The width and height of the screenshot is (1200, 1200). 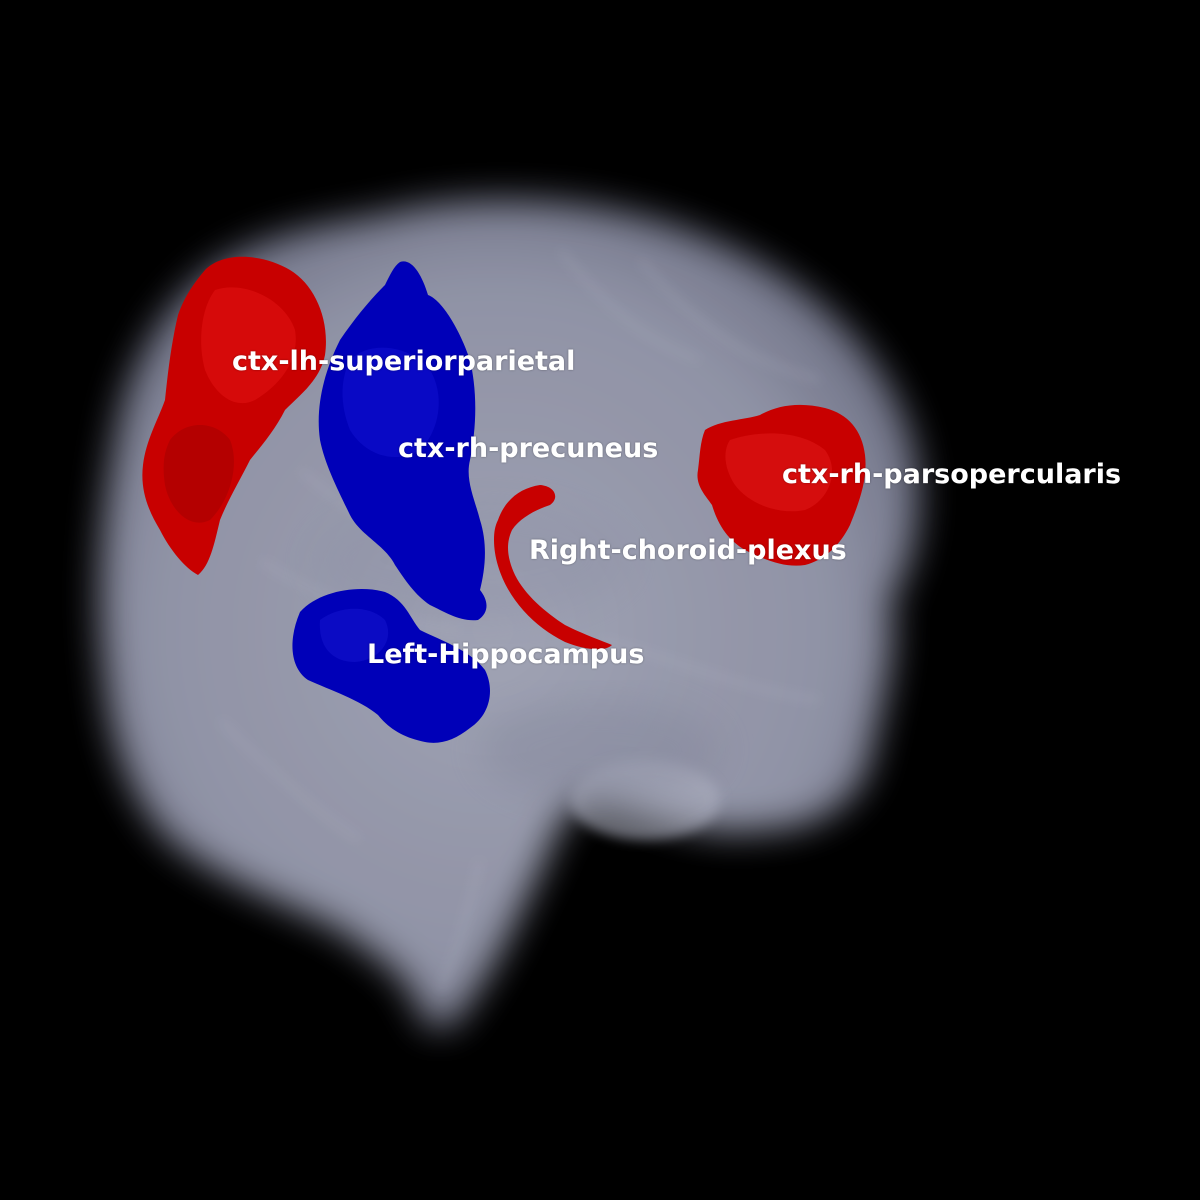 What do you see at coordinates (404, 361) in the screenshot?
I see `label-superiorparietal: ctx-lh-superiorparietal` at bounding box center [404, 361].